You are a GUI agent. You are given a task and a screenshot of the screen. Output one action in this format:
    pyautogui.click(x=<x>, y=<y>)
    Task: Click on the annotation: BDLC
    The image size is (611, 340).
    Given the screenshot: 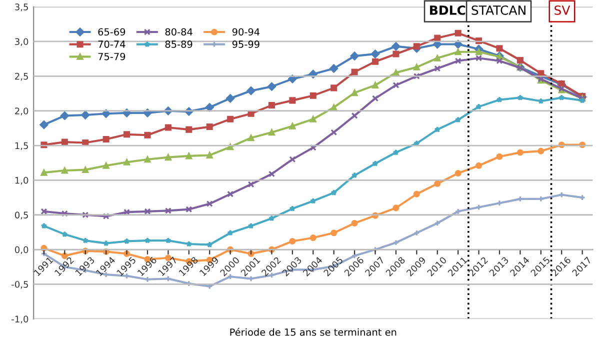 What is the action you would take?
    pyautogui.click(x=448, y=10)
    